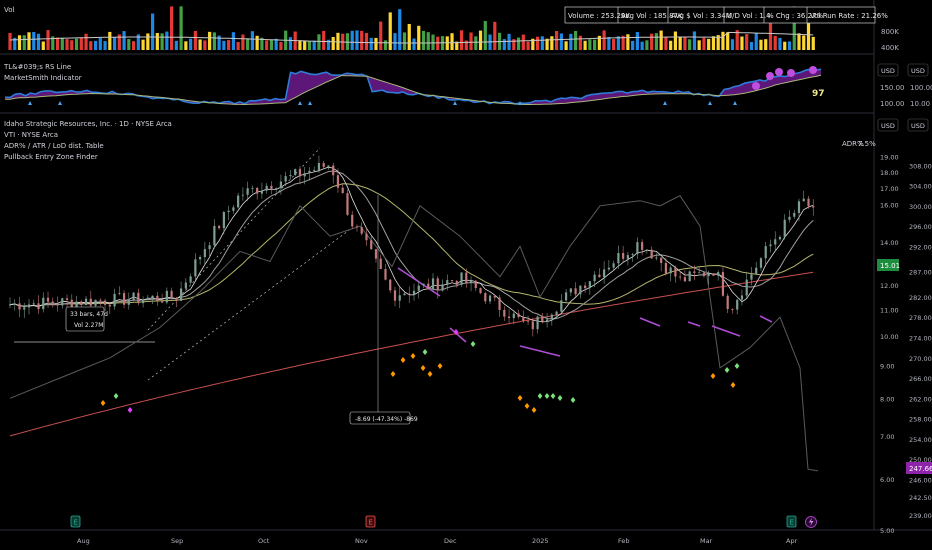  What do you see at coordinates (887, 400) in the screenshot?
I see `price-axis-left-tick: 8.00` at bounding box center [887, 400].